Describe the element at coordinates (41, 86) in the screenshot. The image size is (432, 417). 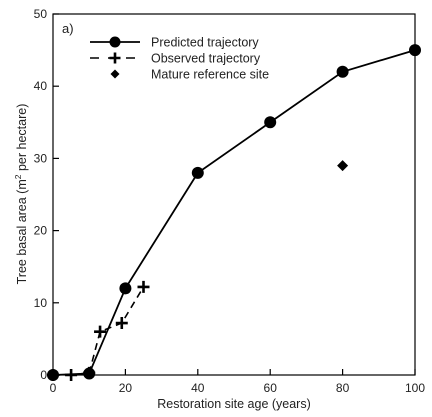
I see `y-tick-label: 40` at that location.